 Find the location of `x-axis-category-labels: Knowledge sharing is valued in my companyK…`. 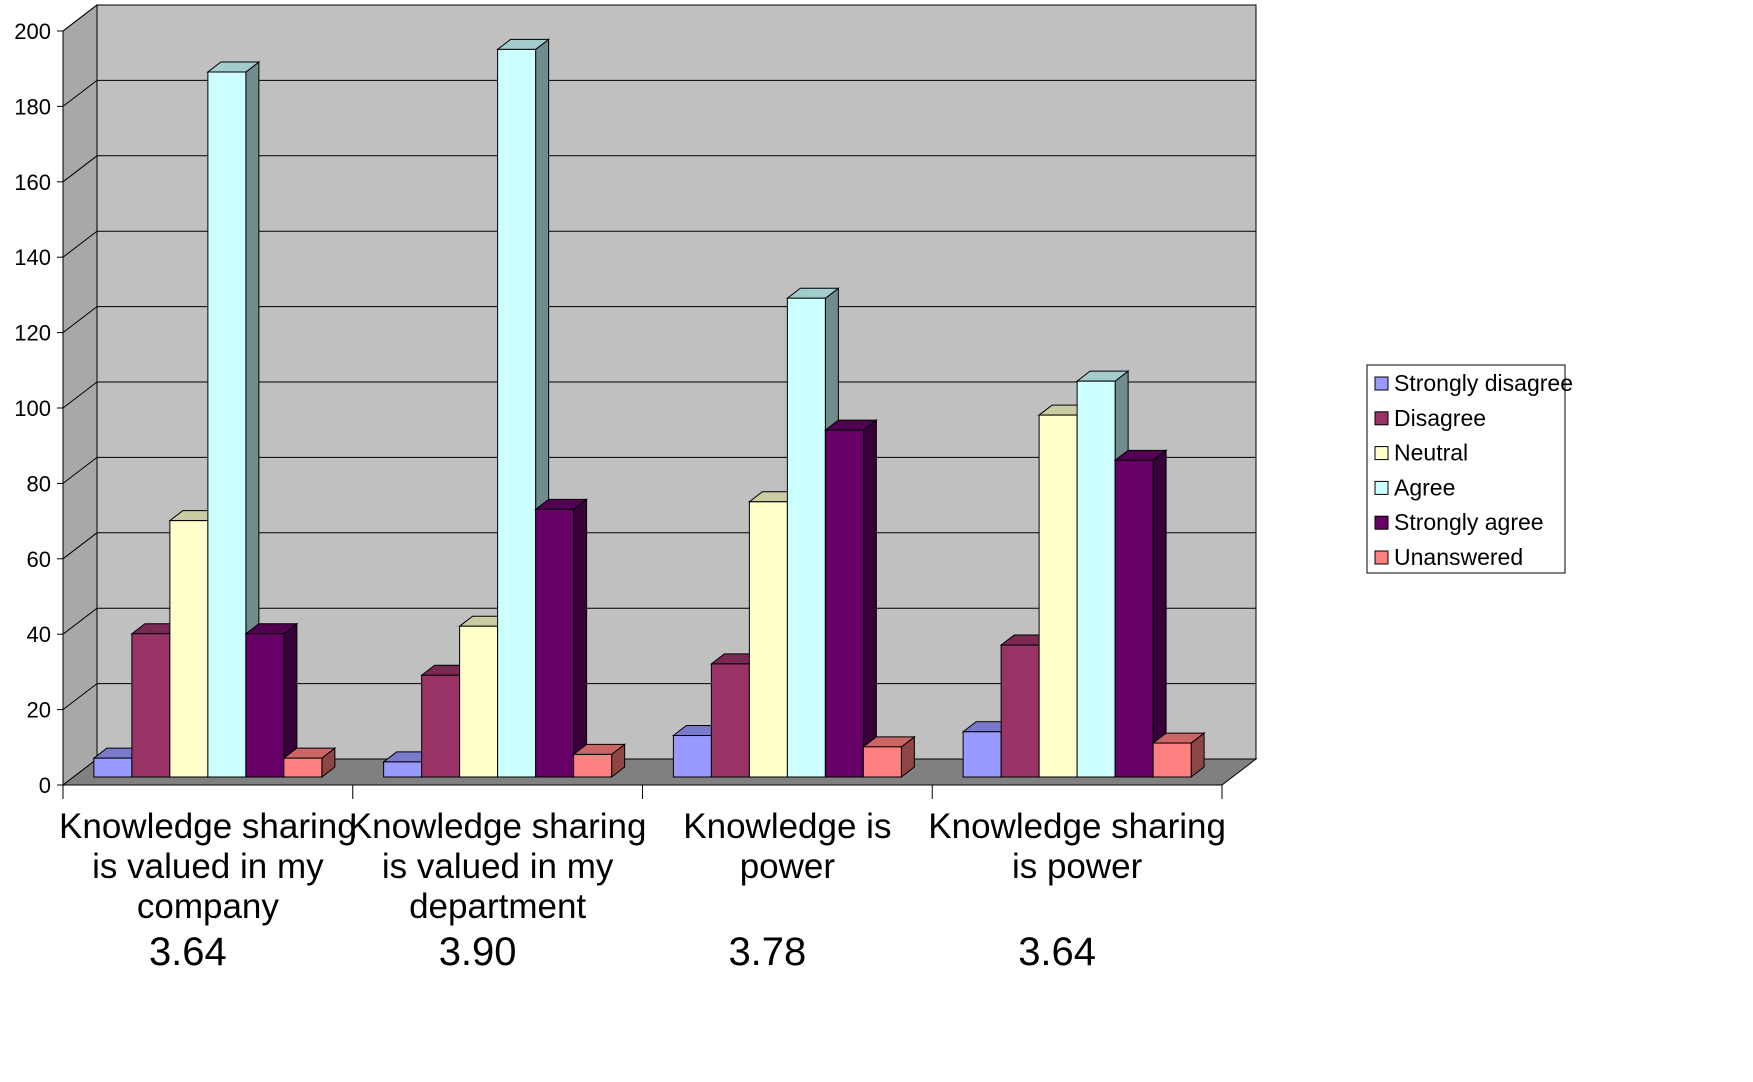

x-axis-category-labels: Knowledge sharing is valued in my companyK… is located at coordinates (642, 866).